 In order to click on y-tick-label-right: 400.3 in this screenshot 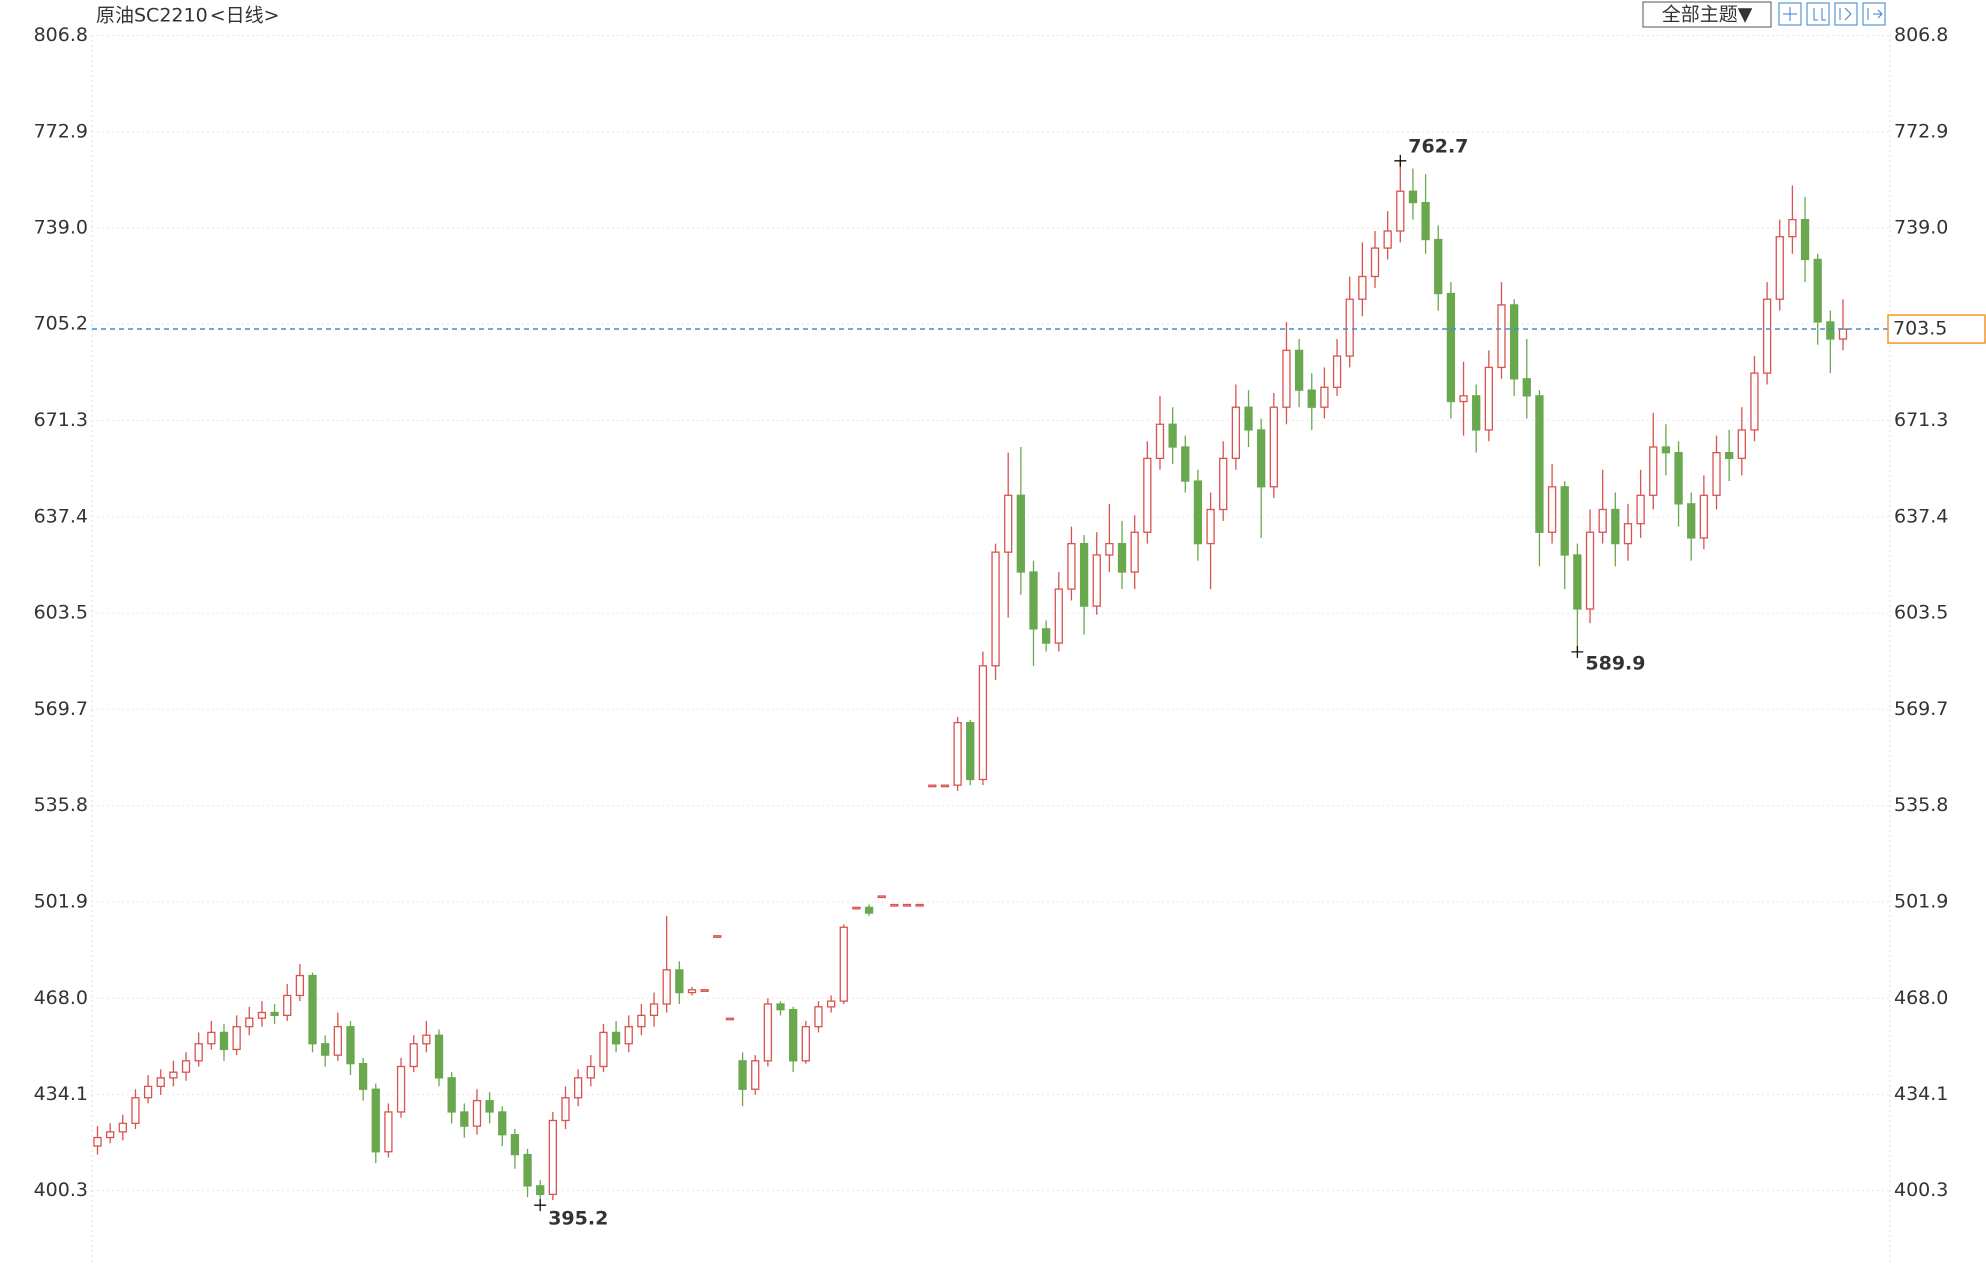, I will do `click(1921, 1190)`.